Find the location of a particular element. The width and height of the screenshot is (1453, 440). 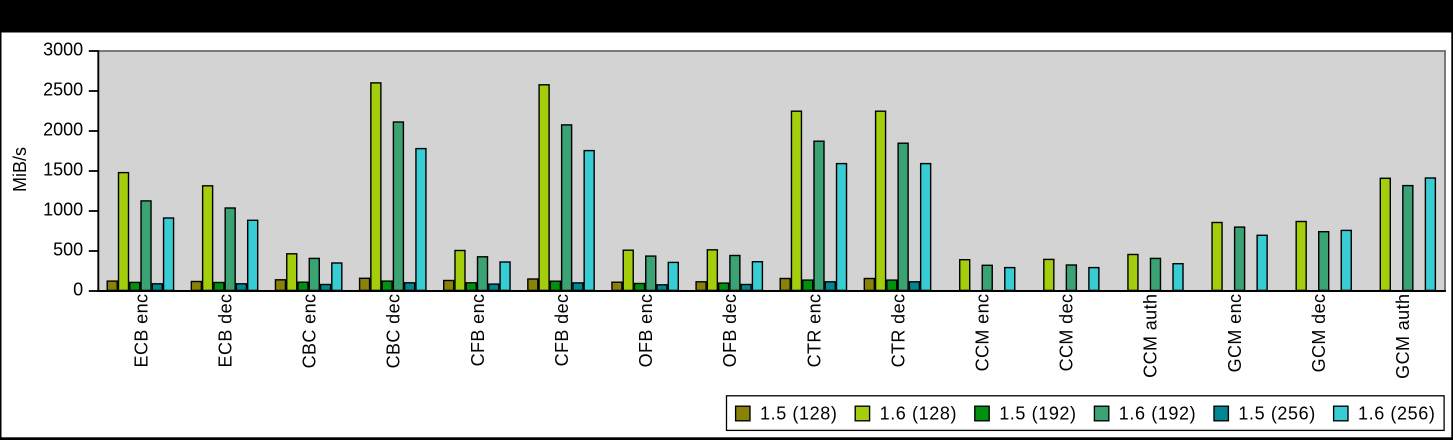

svg-text: 500 is located at coordinates (68, 249).